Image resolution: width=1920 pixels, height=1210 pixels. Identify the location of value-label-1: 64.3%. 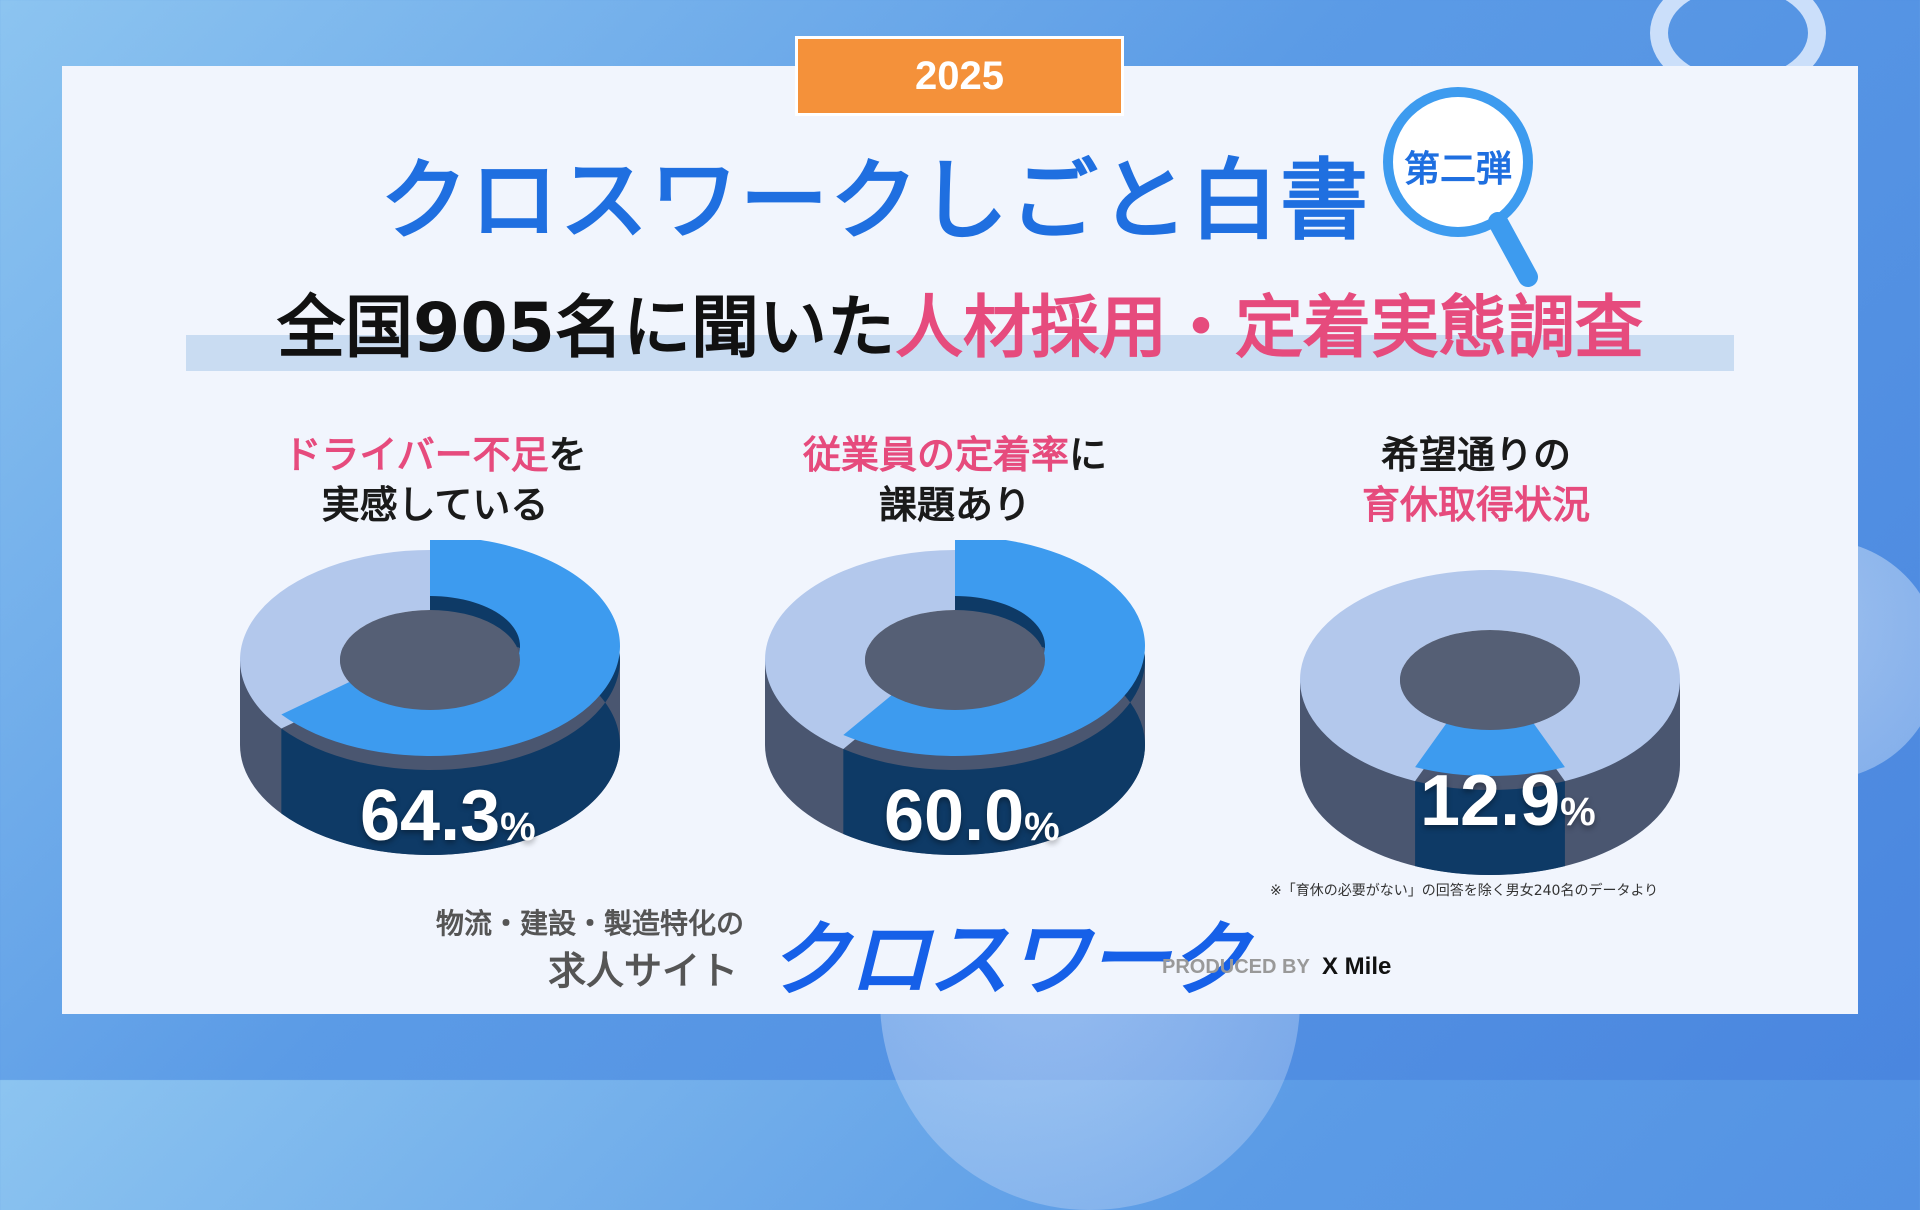
(448, 816).